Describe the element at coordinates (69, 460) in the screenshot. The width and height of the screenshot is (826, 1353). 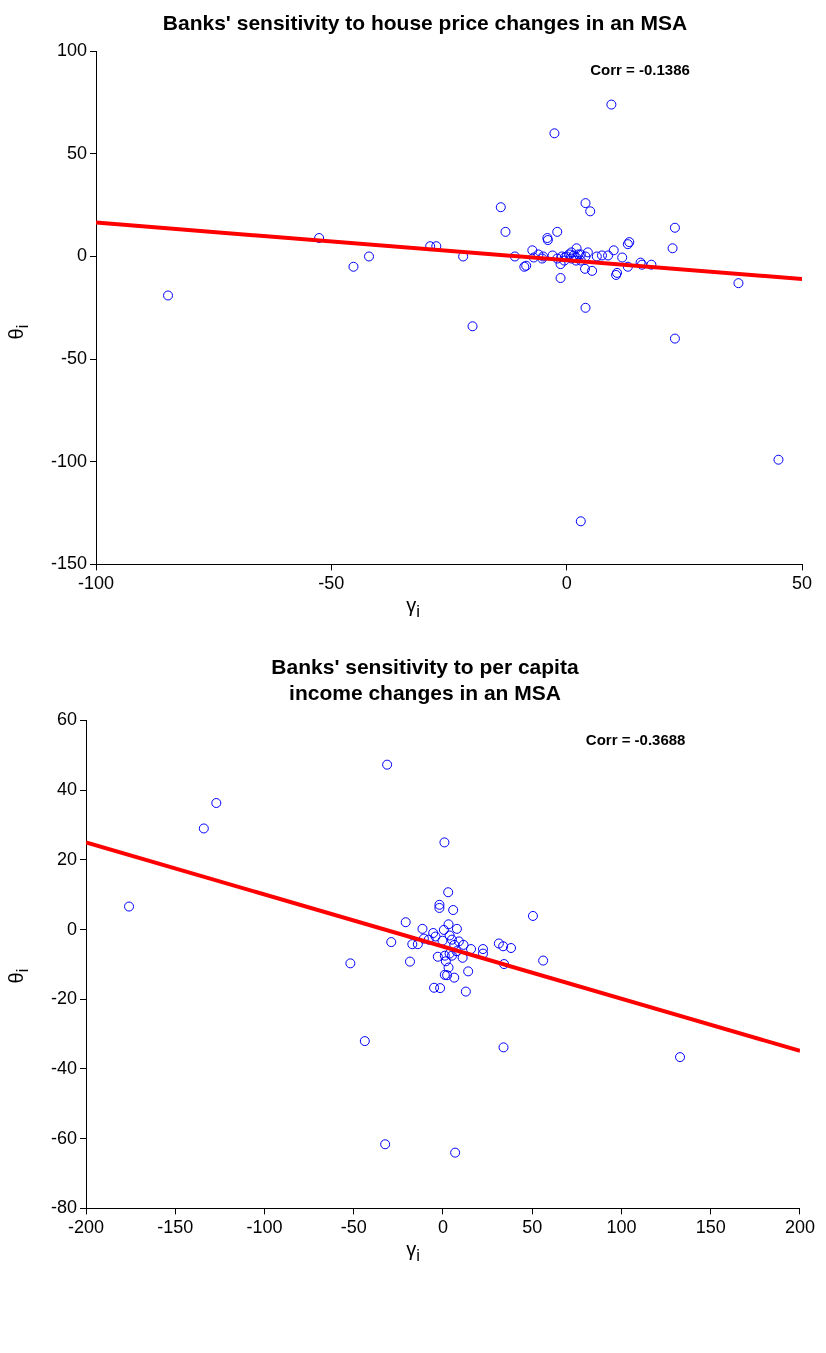
I see `y-tick-label: -100` at that location.